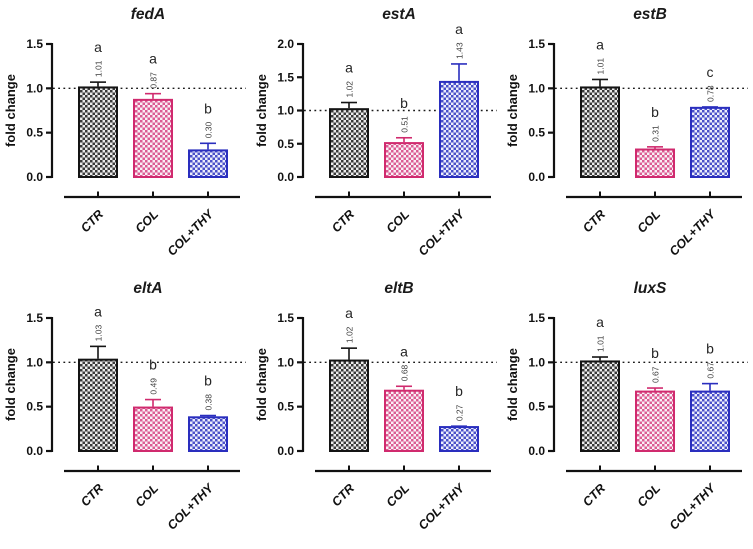 This screenshot has height=549, width=753. What do you see at coordinates (711, 93) in the screenshot?
I see `bar-value-label: 0.78` at bounding box center [711, 93].